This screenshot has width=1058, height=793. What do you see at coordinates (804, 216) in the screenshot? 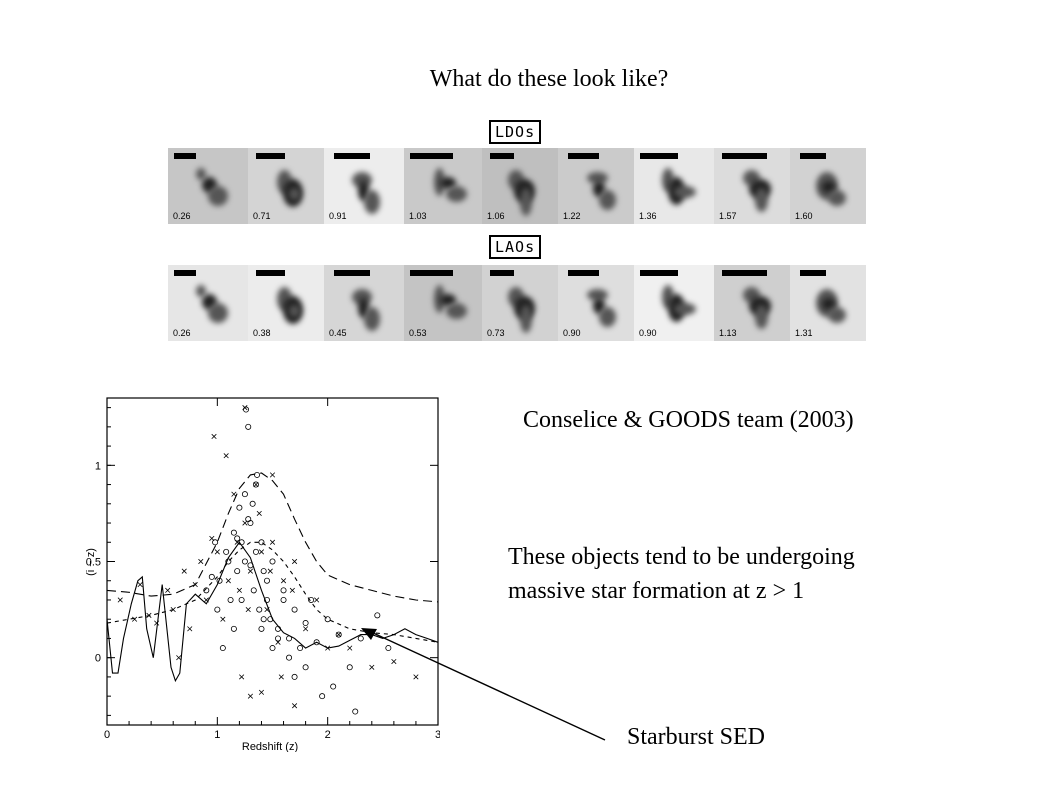
I see `redshift-label: 1.60` at bounding box center [804, 216].